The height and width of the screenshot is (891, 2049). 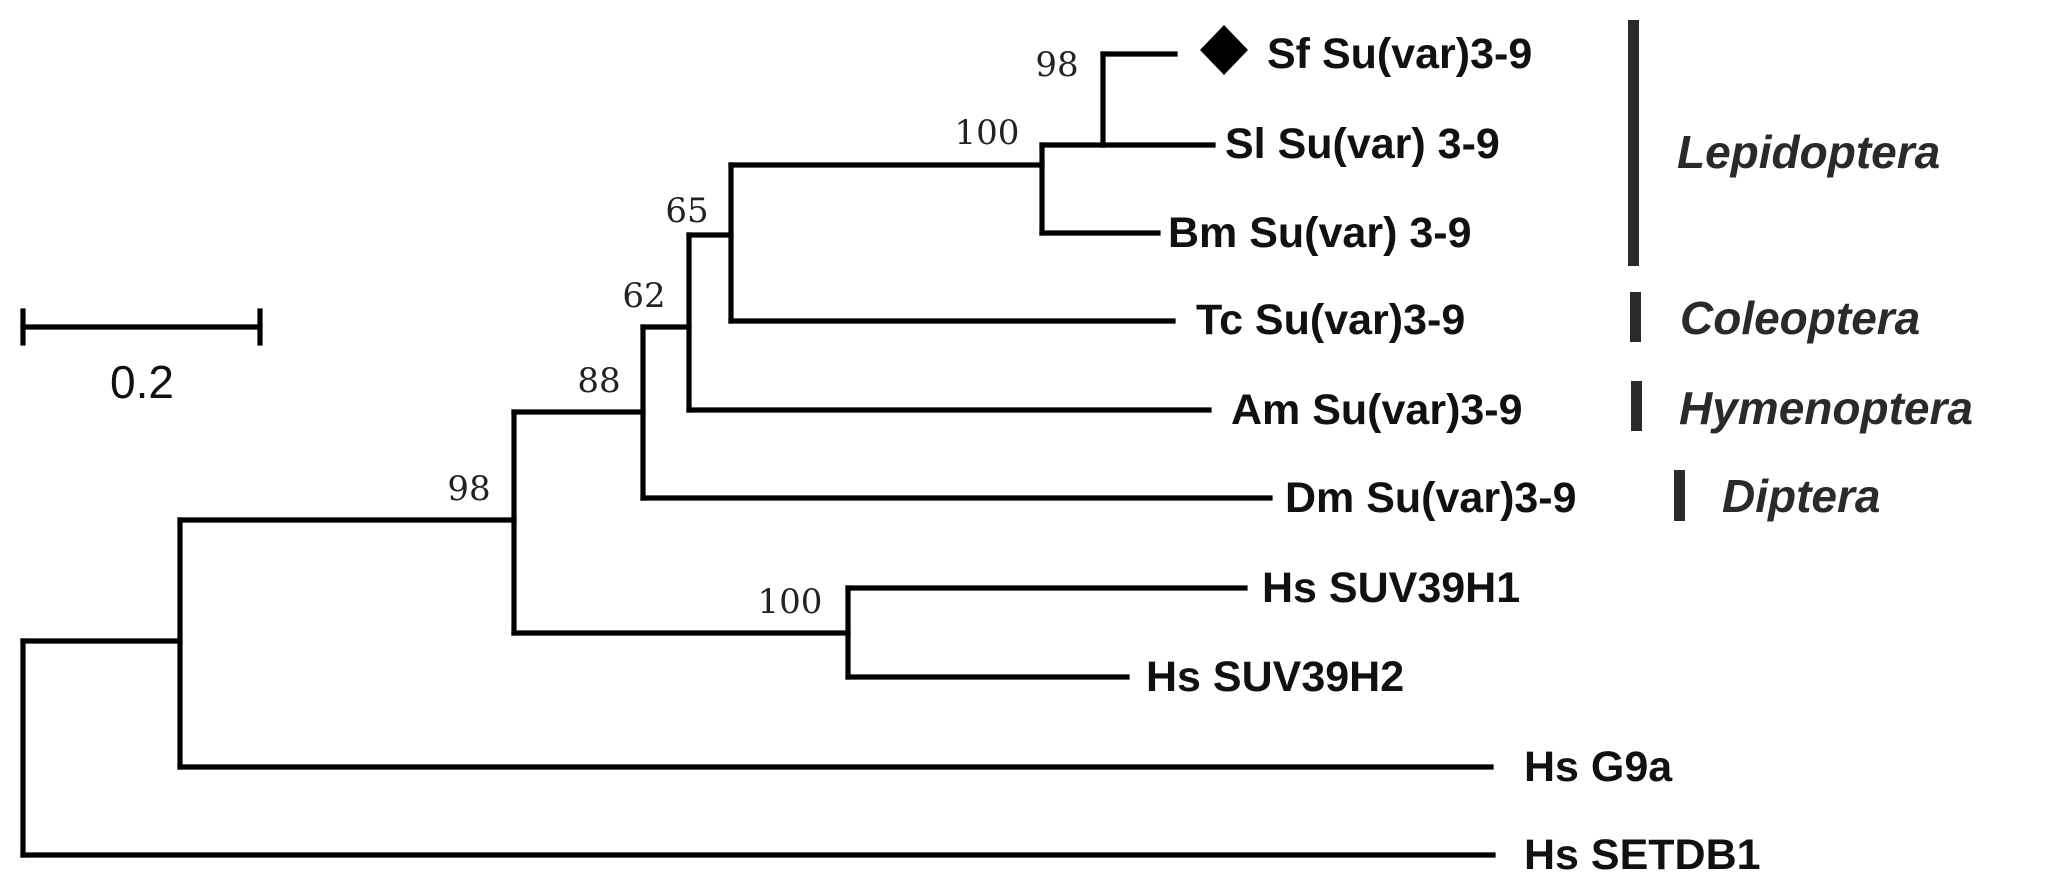 What do you see at coordinates (1319, 233) in the screenshot?
I see `taxon-label-bm: Bm Su(var) 3-9` at bounding box center [1319, 233].